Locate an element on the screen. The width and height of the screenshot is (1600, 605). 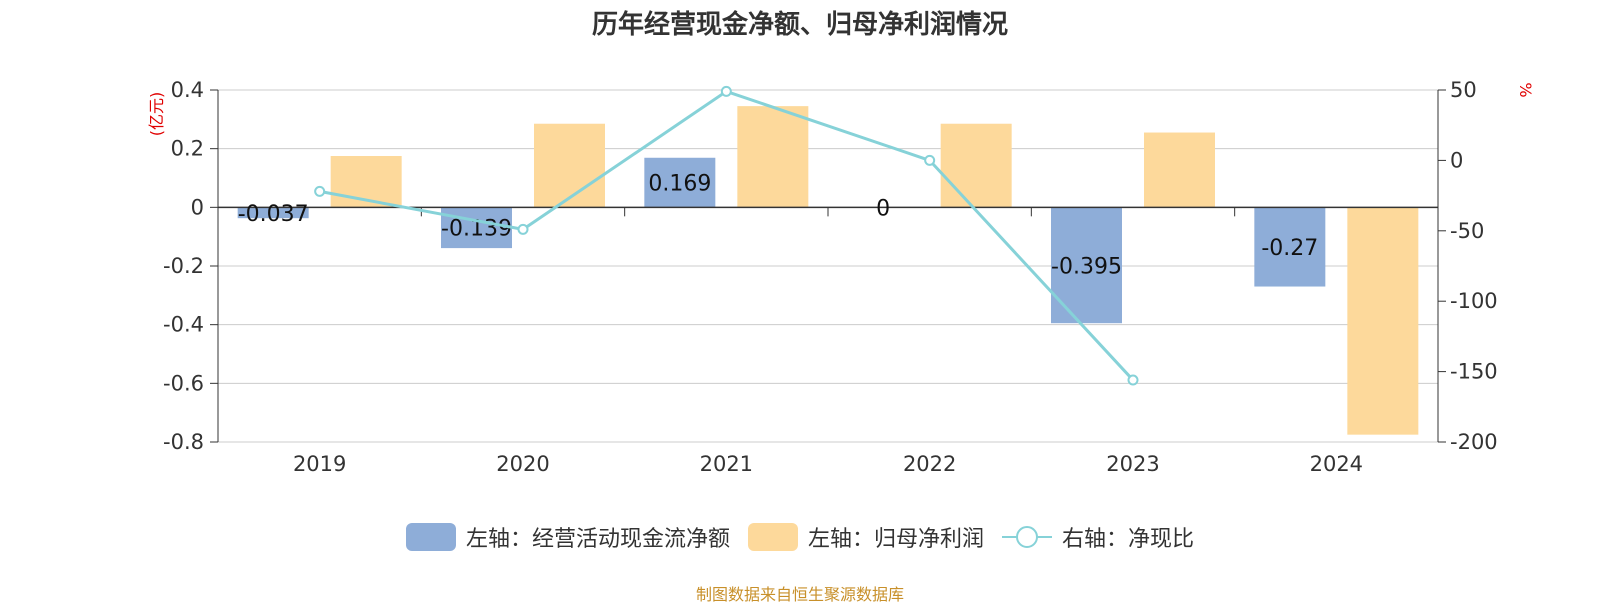
legend-swatch-net-profit is located at coordinates (772, 537).